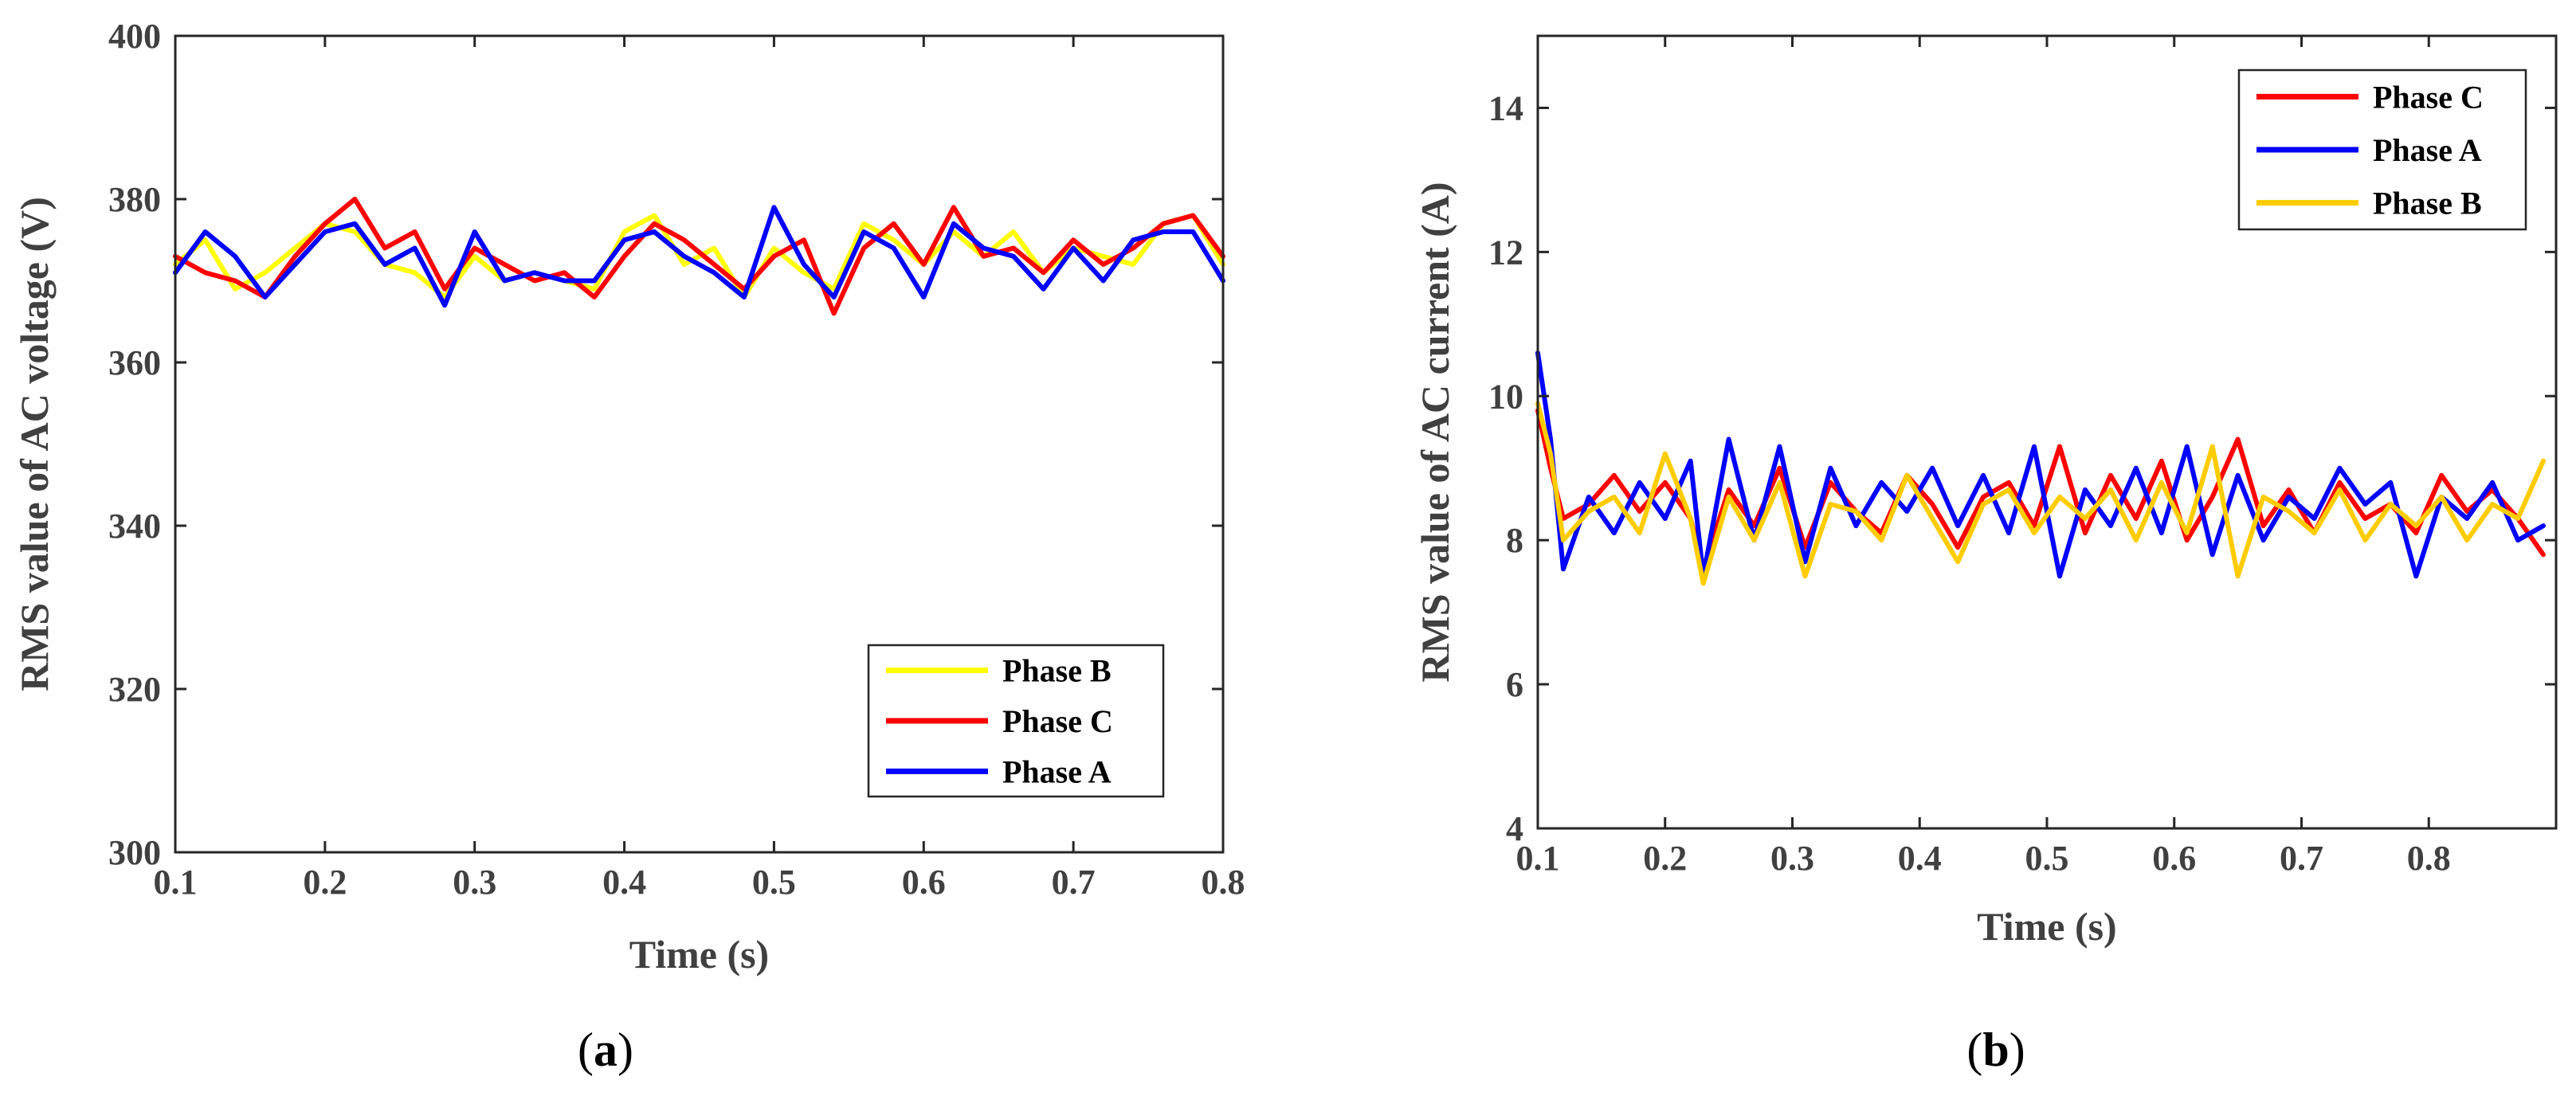  Describe the element at coordinates (34, 444) in the screenshot. I see `y-axis-title: RMS value of AC voltage (V)` at that location.